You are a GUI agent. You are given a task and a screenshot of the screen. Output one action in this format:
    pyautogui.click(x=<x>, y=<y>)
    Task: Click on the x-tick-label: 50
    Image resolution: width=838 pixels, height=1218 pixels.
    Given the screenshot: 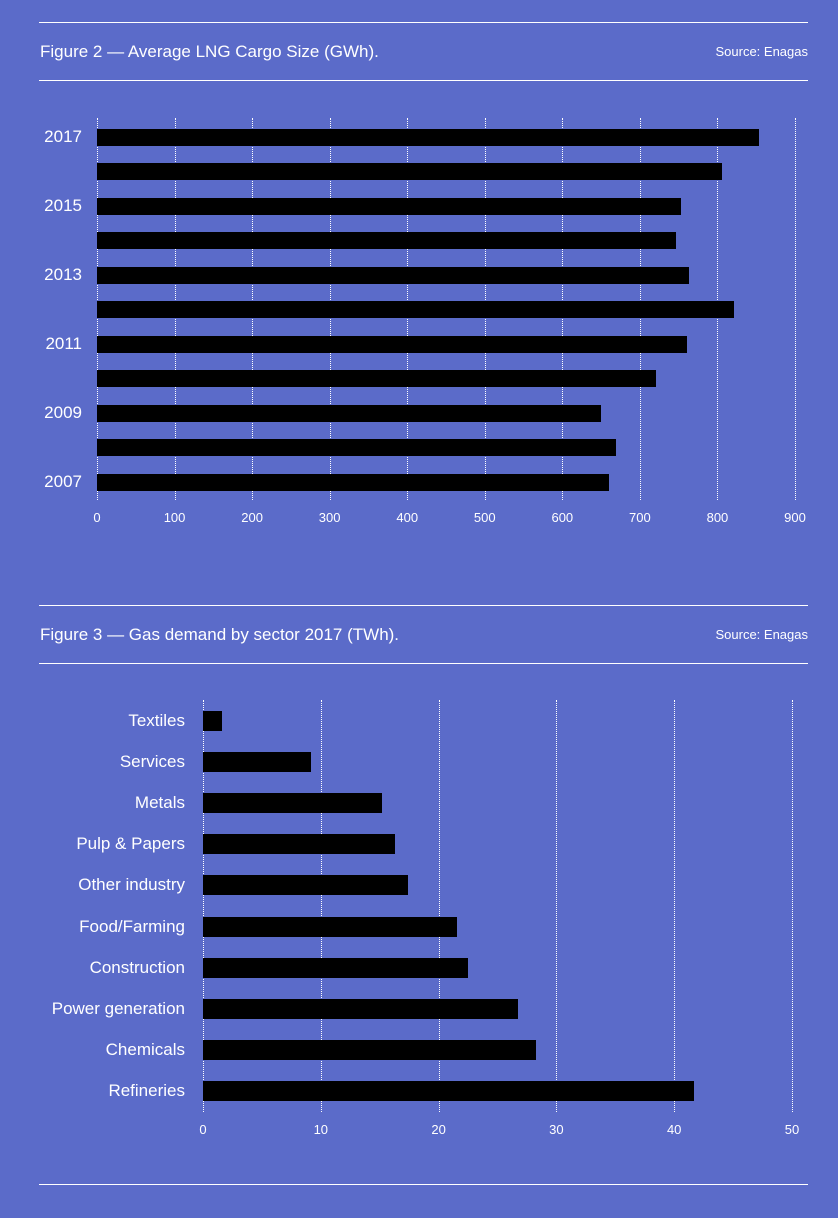 What is the action you would take?
    pyautogui.click(x=792, y=1129)
    